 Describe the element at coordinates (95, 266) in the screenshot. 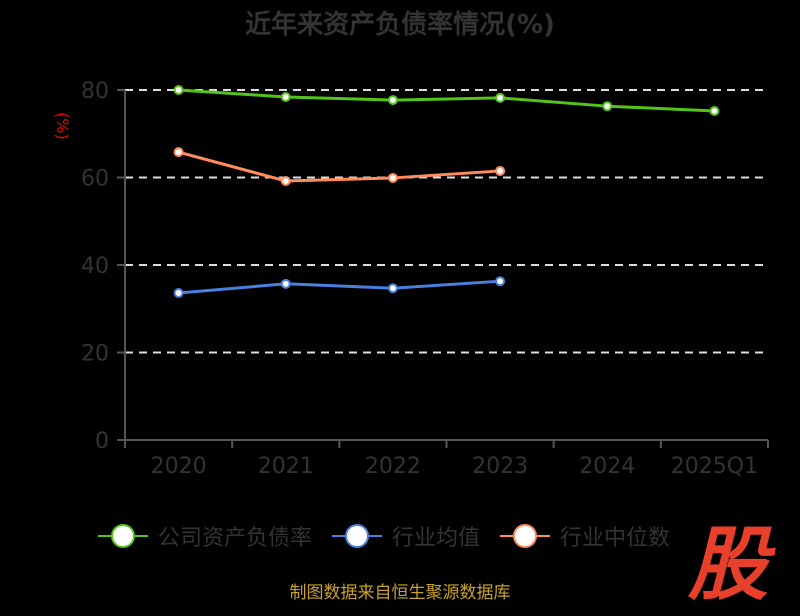

I see `y-tick-label: 40` at that location.